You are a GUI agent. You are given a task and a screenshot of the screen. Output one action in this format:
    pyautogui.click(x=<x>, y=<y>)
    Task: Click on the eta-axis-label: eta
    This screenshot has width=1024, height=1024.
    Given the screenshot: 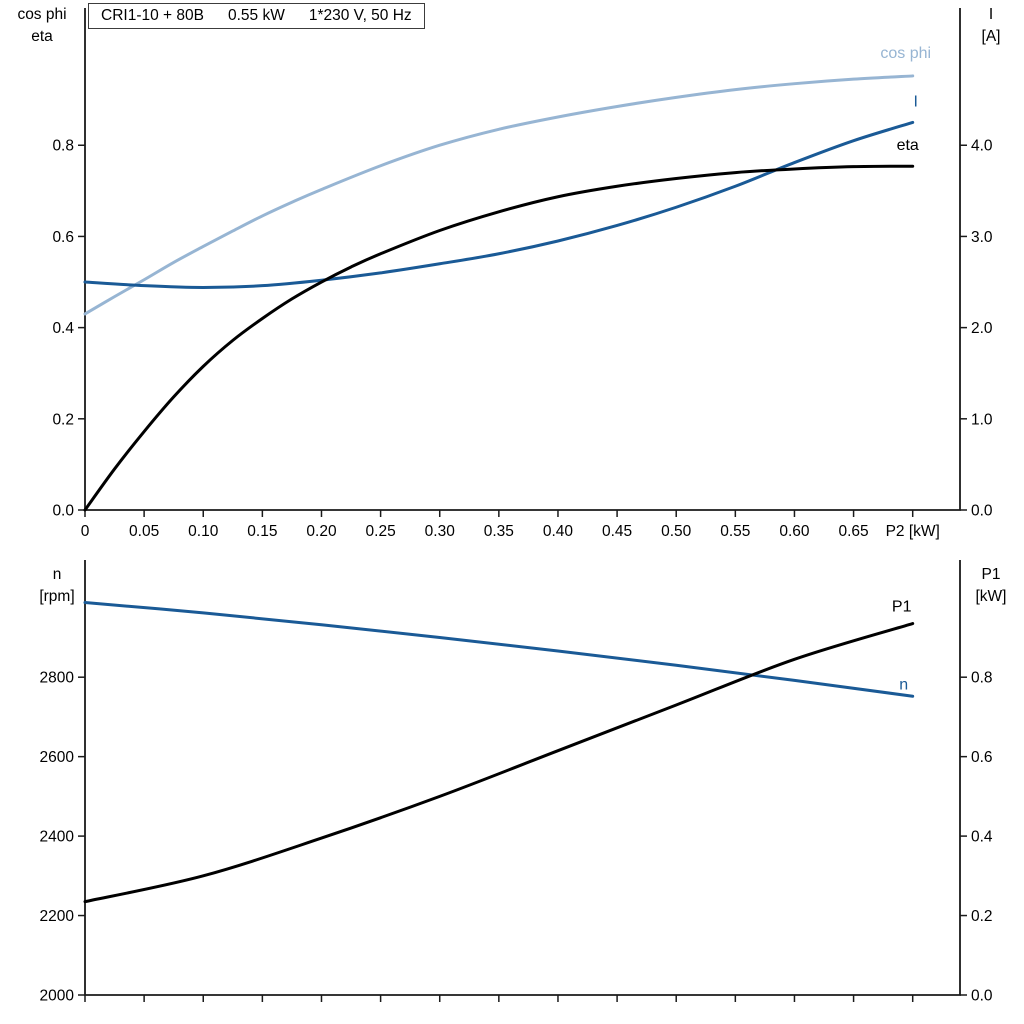 What is the action you would take?
    pyautogui.click(x=42, y=36)
    